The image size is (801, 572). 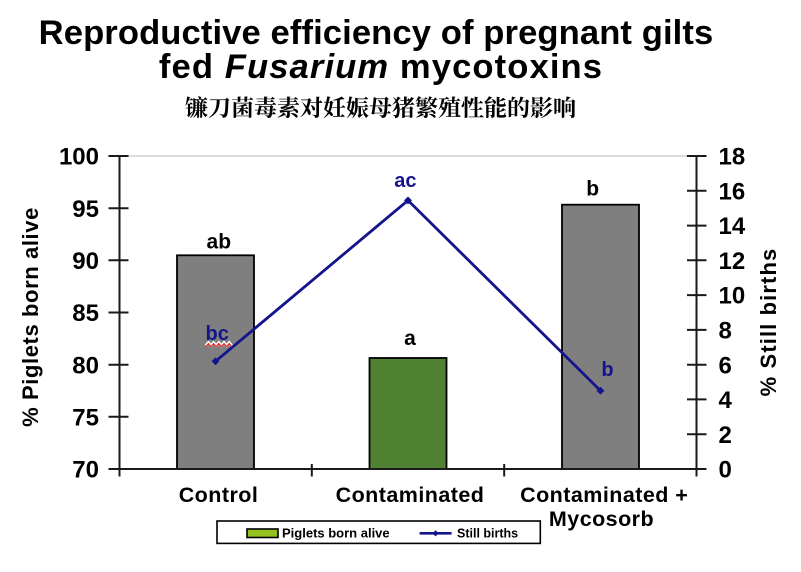 What do you see at coordinates (30, 317) in the screenshot?
I see `svg-text: % Piglets born alive` at bounding box center [30, 317].